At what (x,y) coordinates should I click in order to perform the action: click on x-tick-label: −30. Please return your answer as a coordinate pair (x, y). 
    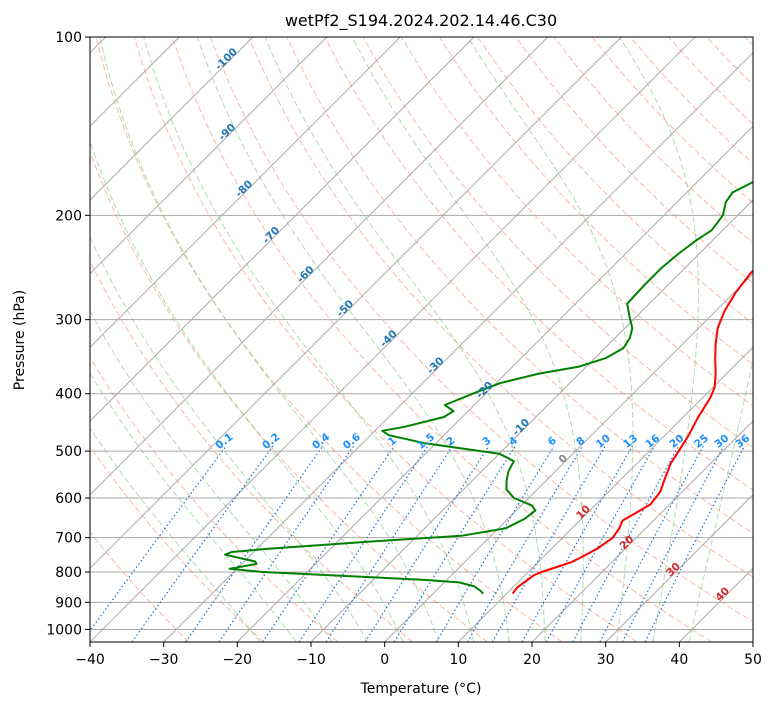
    Looking at the image, I should click on (164, 660).